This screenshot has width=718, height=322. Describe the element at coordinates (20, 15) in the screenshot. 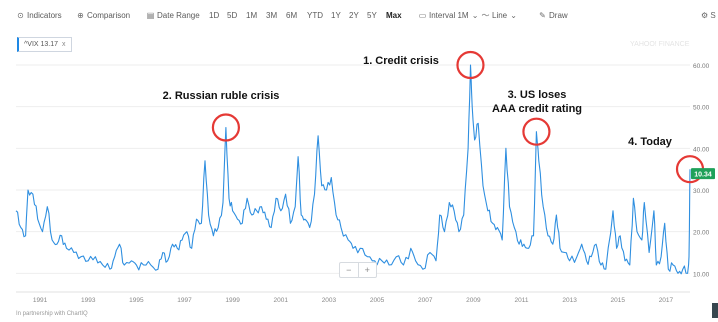

I see `indicators-icon: ⊙` at that location.